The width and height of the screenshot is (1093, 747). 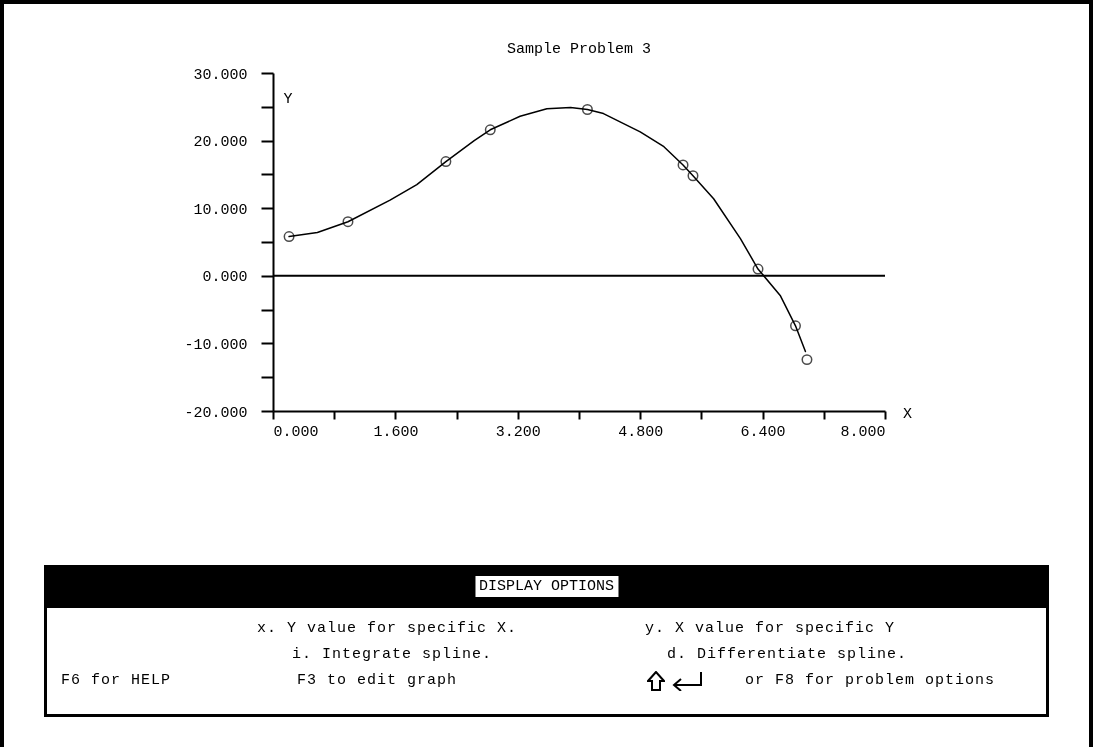 What do you see at coordinates (296, 432) in the screenshot?
I see `x-tick-label: 0.000` at bounding box center [296, 432].